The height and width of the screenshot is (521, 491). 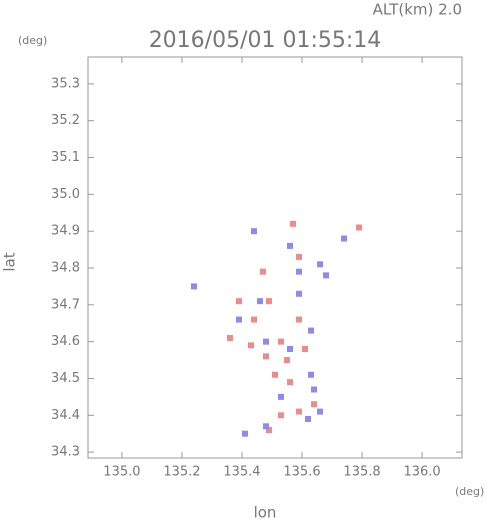 What do you see at coordinates (65, 231) in the screenshot?
I see `y-tick-label: 34.9` at bounding box center [65, 231].